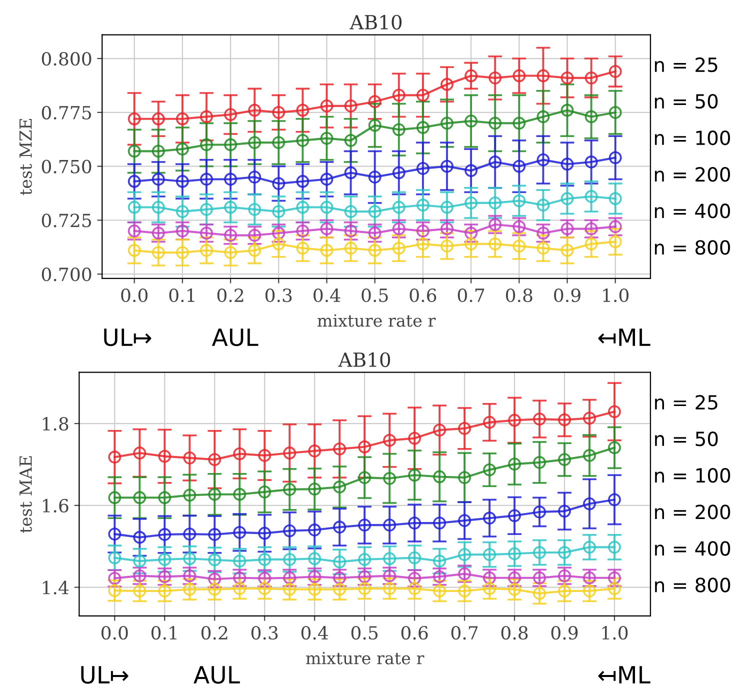 This screenshot has width=740, height=696. Describe the element at coordinates (464, 633) in the screenshot. I see `x-tick-label: 0.7` at that location.